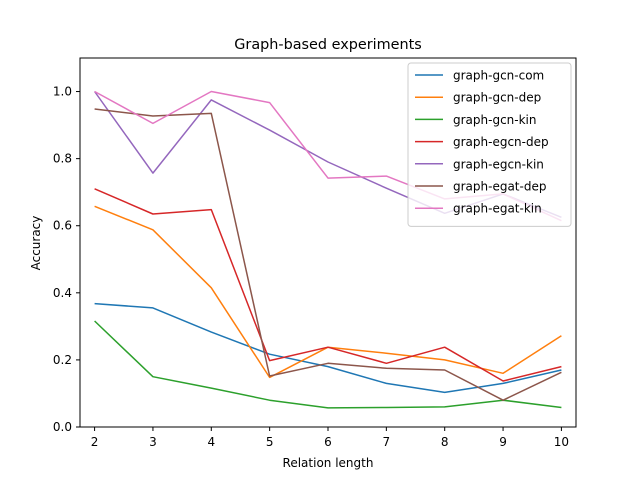  Describe the element at coordinates (62, 360) in the screenshot. I see `y-tick-label: 0.2` at that location.